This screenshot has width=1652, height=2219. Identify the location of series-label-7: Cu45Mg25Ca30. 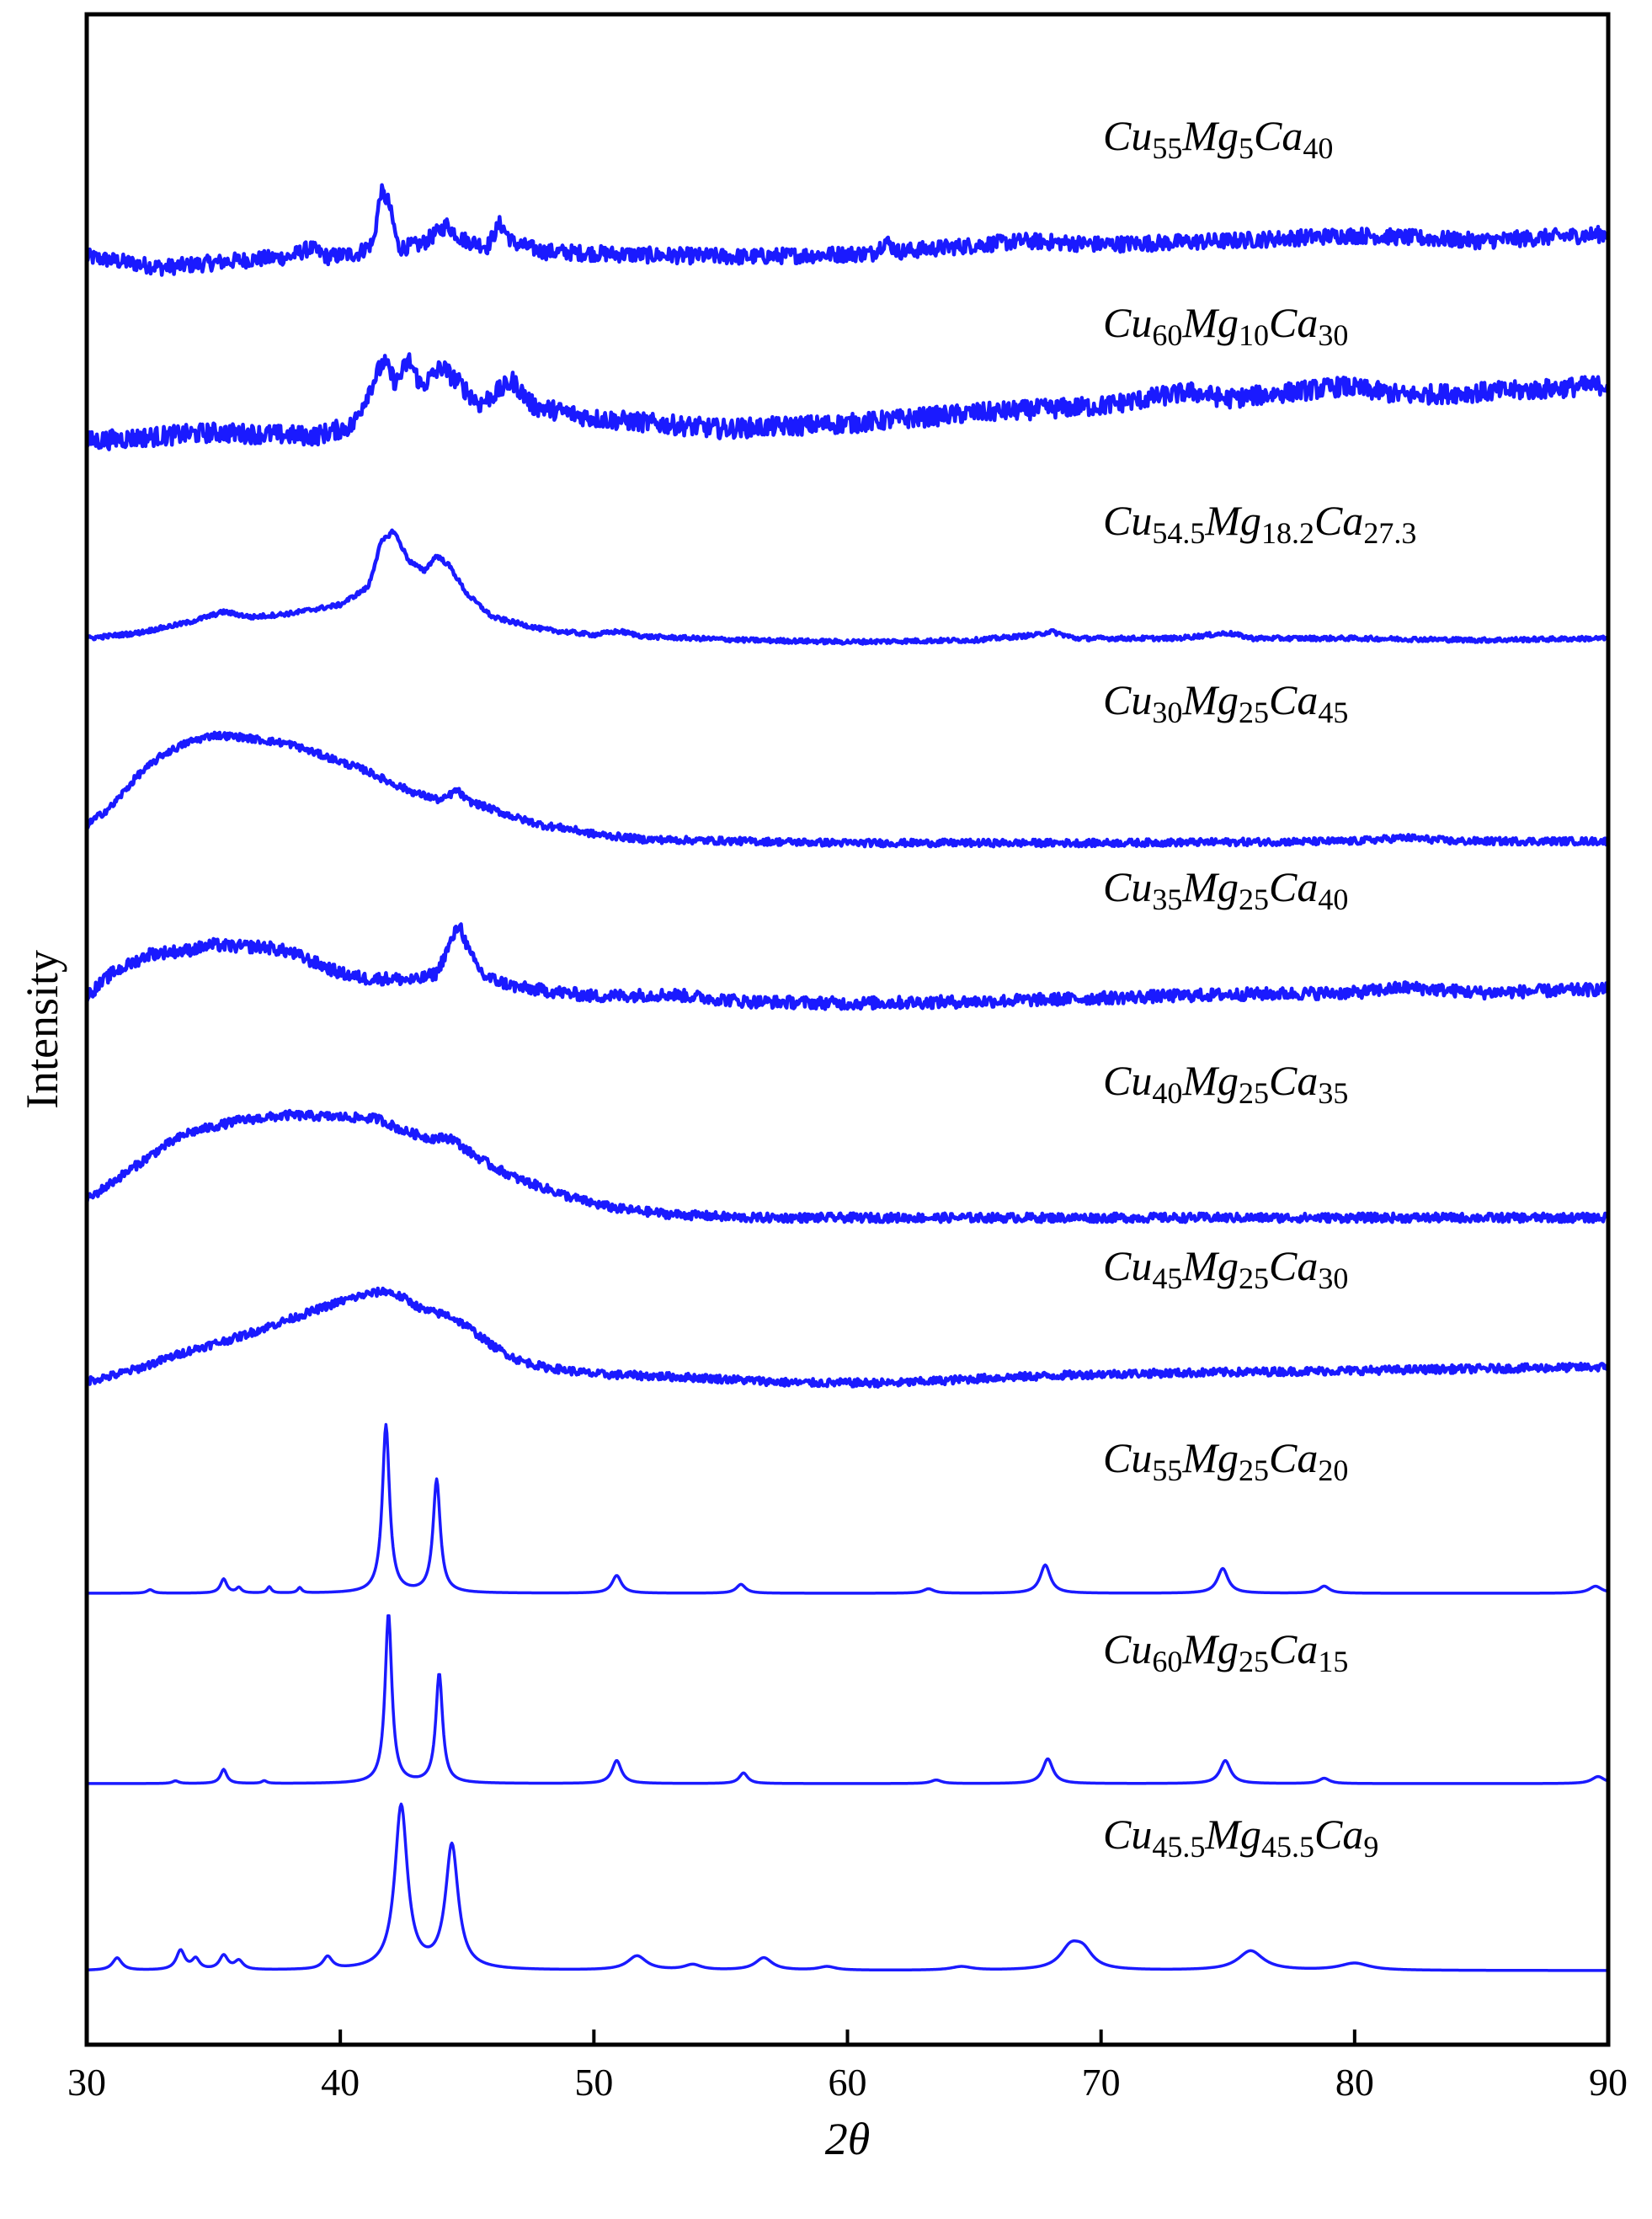
(1225, 1269).